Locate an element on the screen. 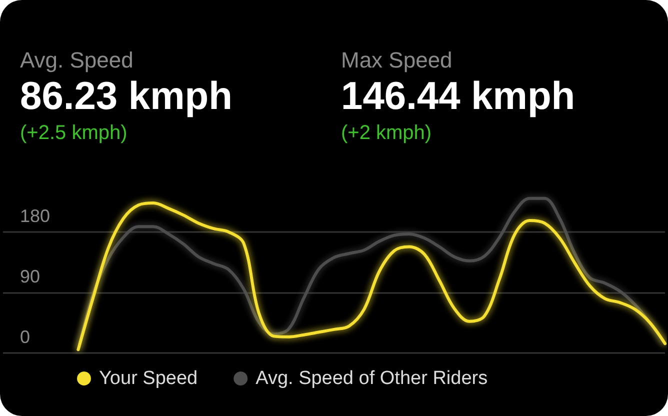 This screenshot has height=416, width=668. y-tick-label: 0 is located at coordinates (25, 337).